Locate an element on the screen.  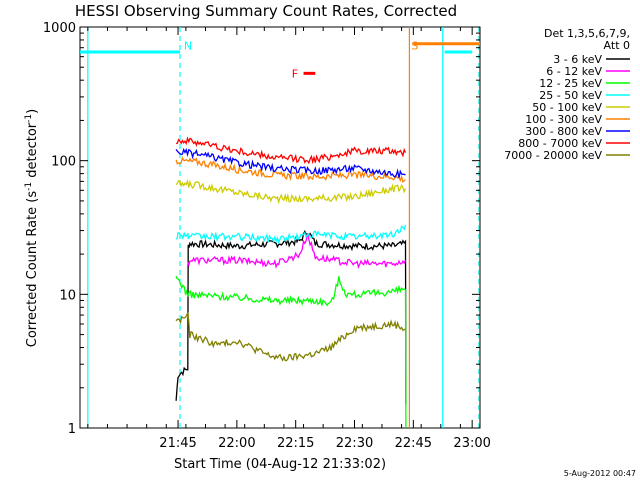
legend-subtitle: Att 0 is located at coordinates (617, 45).